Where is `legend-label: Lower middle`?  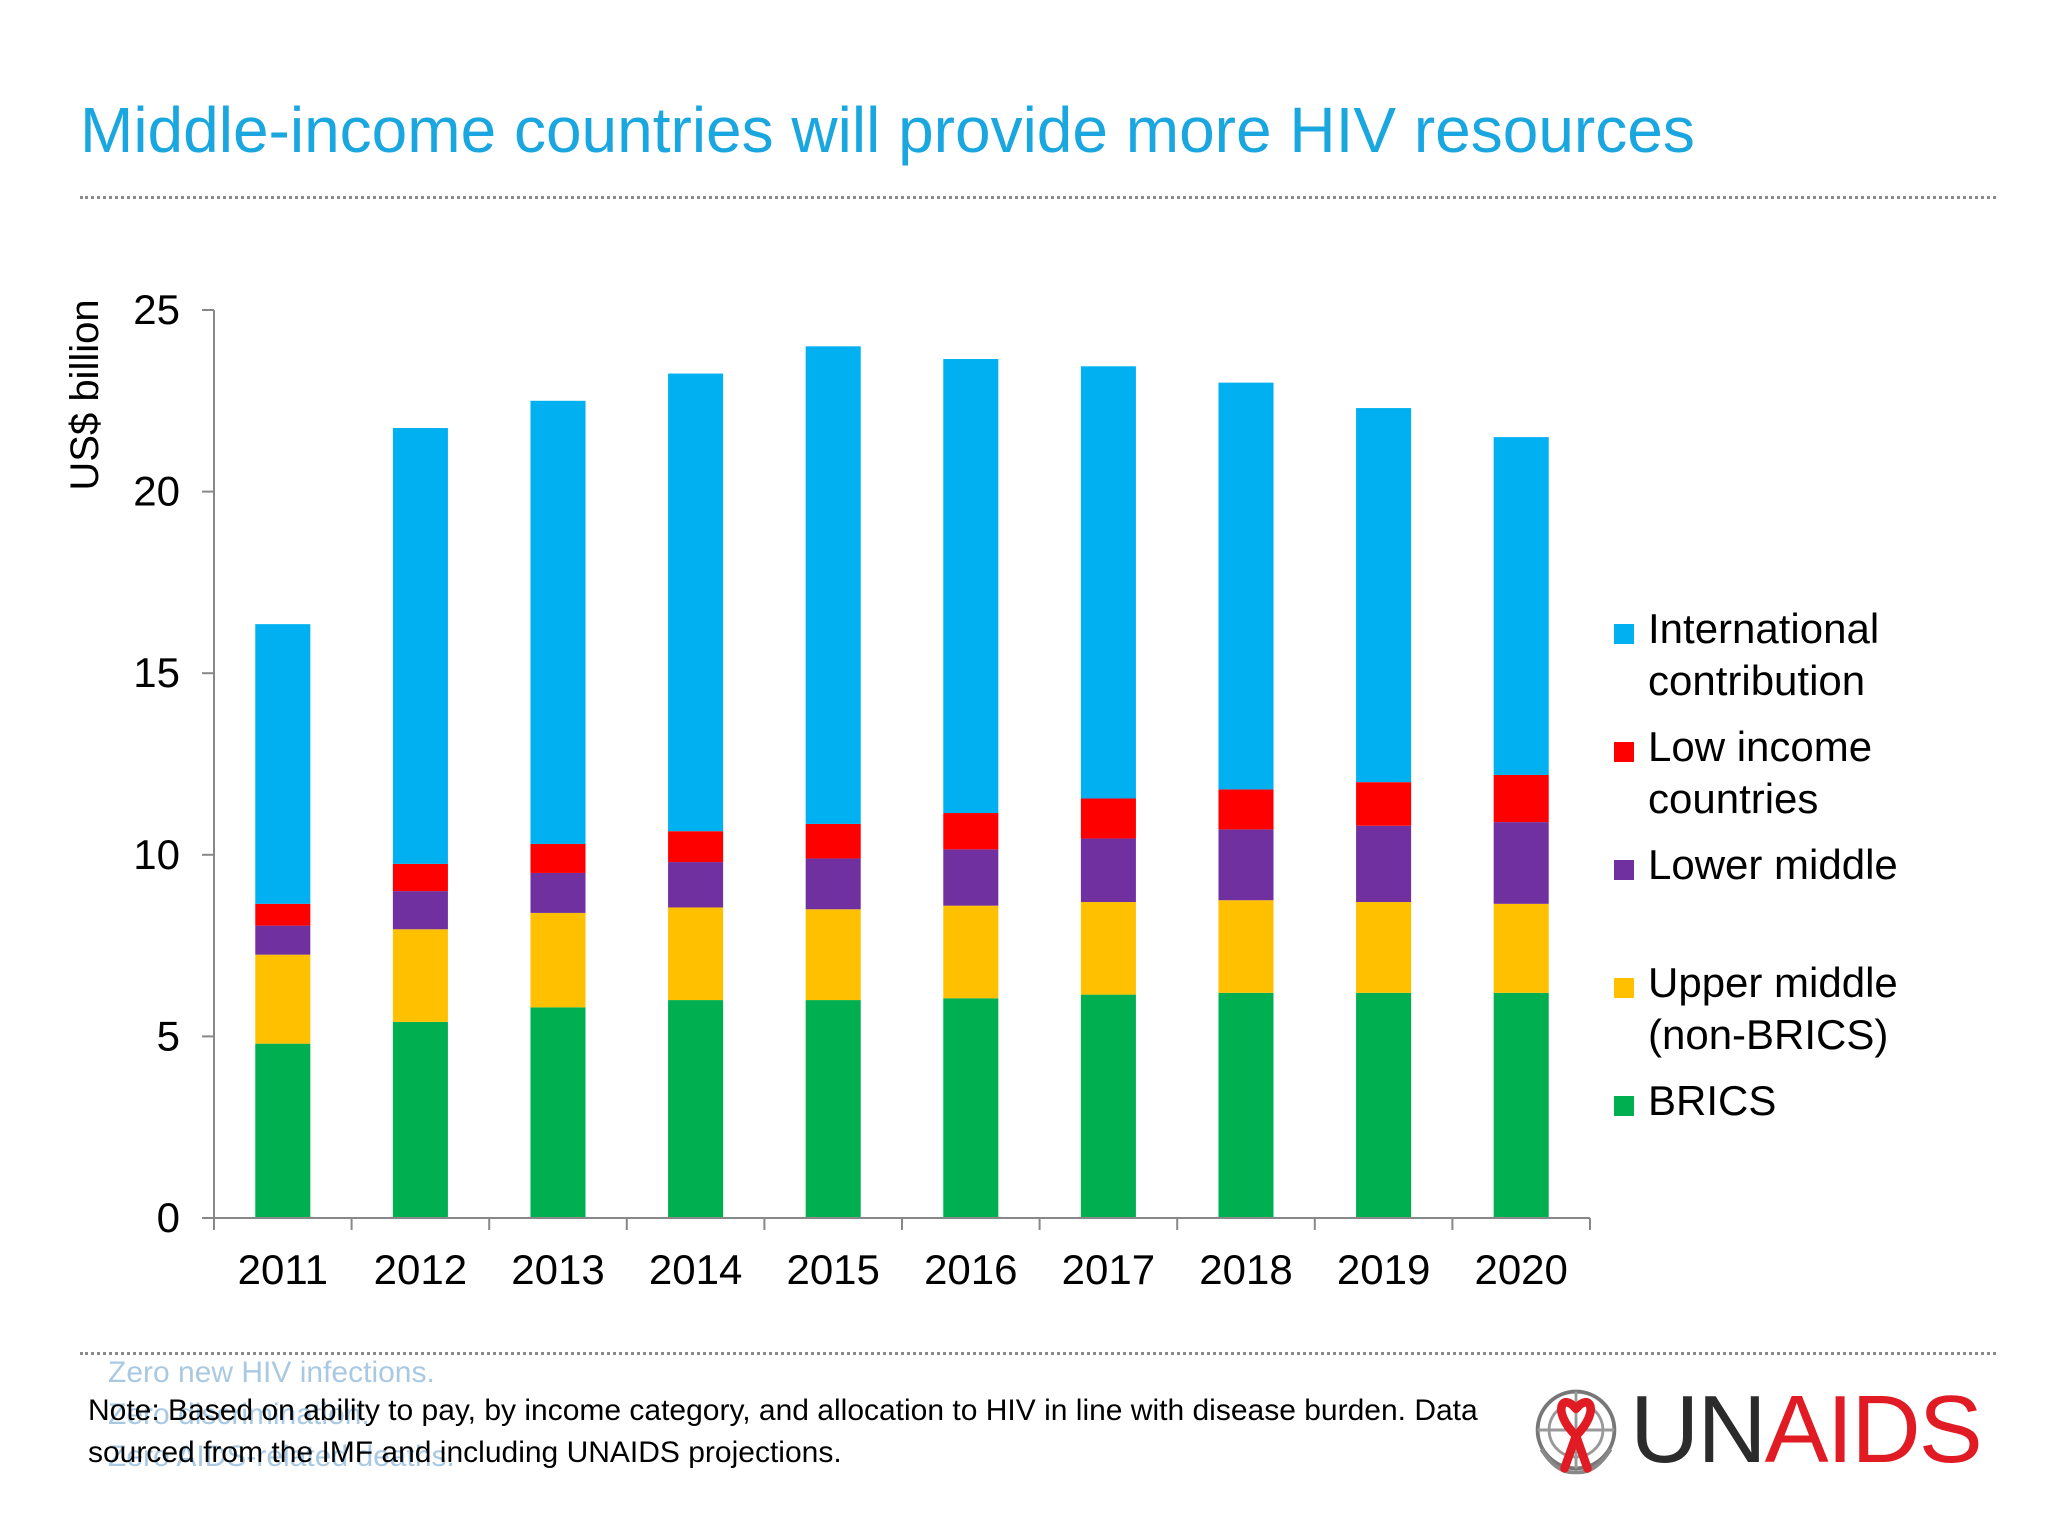 legend-label: Lower middle is located at coordinates (1773, 864).